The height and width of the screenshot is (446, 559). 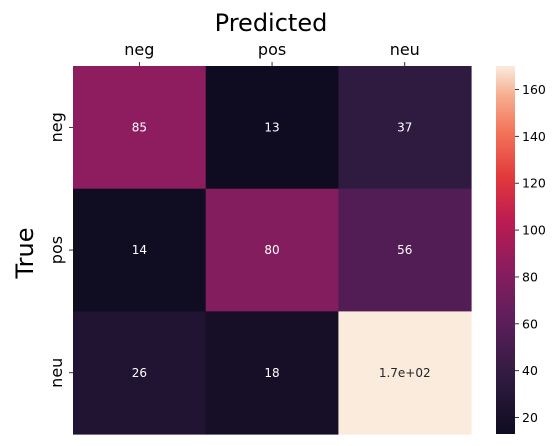 I want to click on colorbar-tick-label: 20, so click(x=530, y=417).